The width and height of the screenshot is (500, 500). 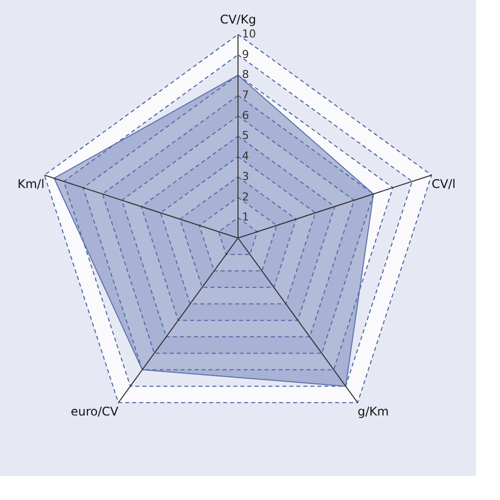 What do you see at coordinates (373, 411) in the screenshot?
I see `spoke-label: g/Km` at bounding box center [373, 411].